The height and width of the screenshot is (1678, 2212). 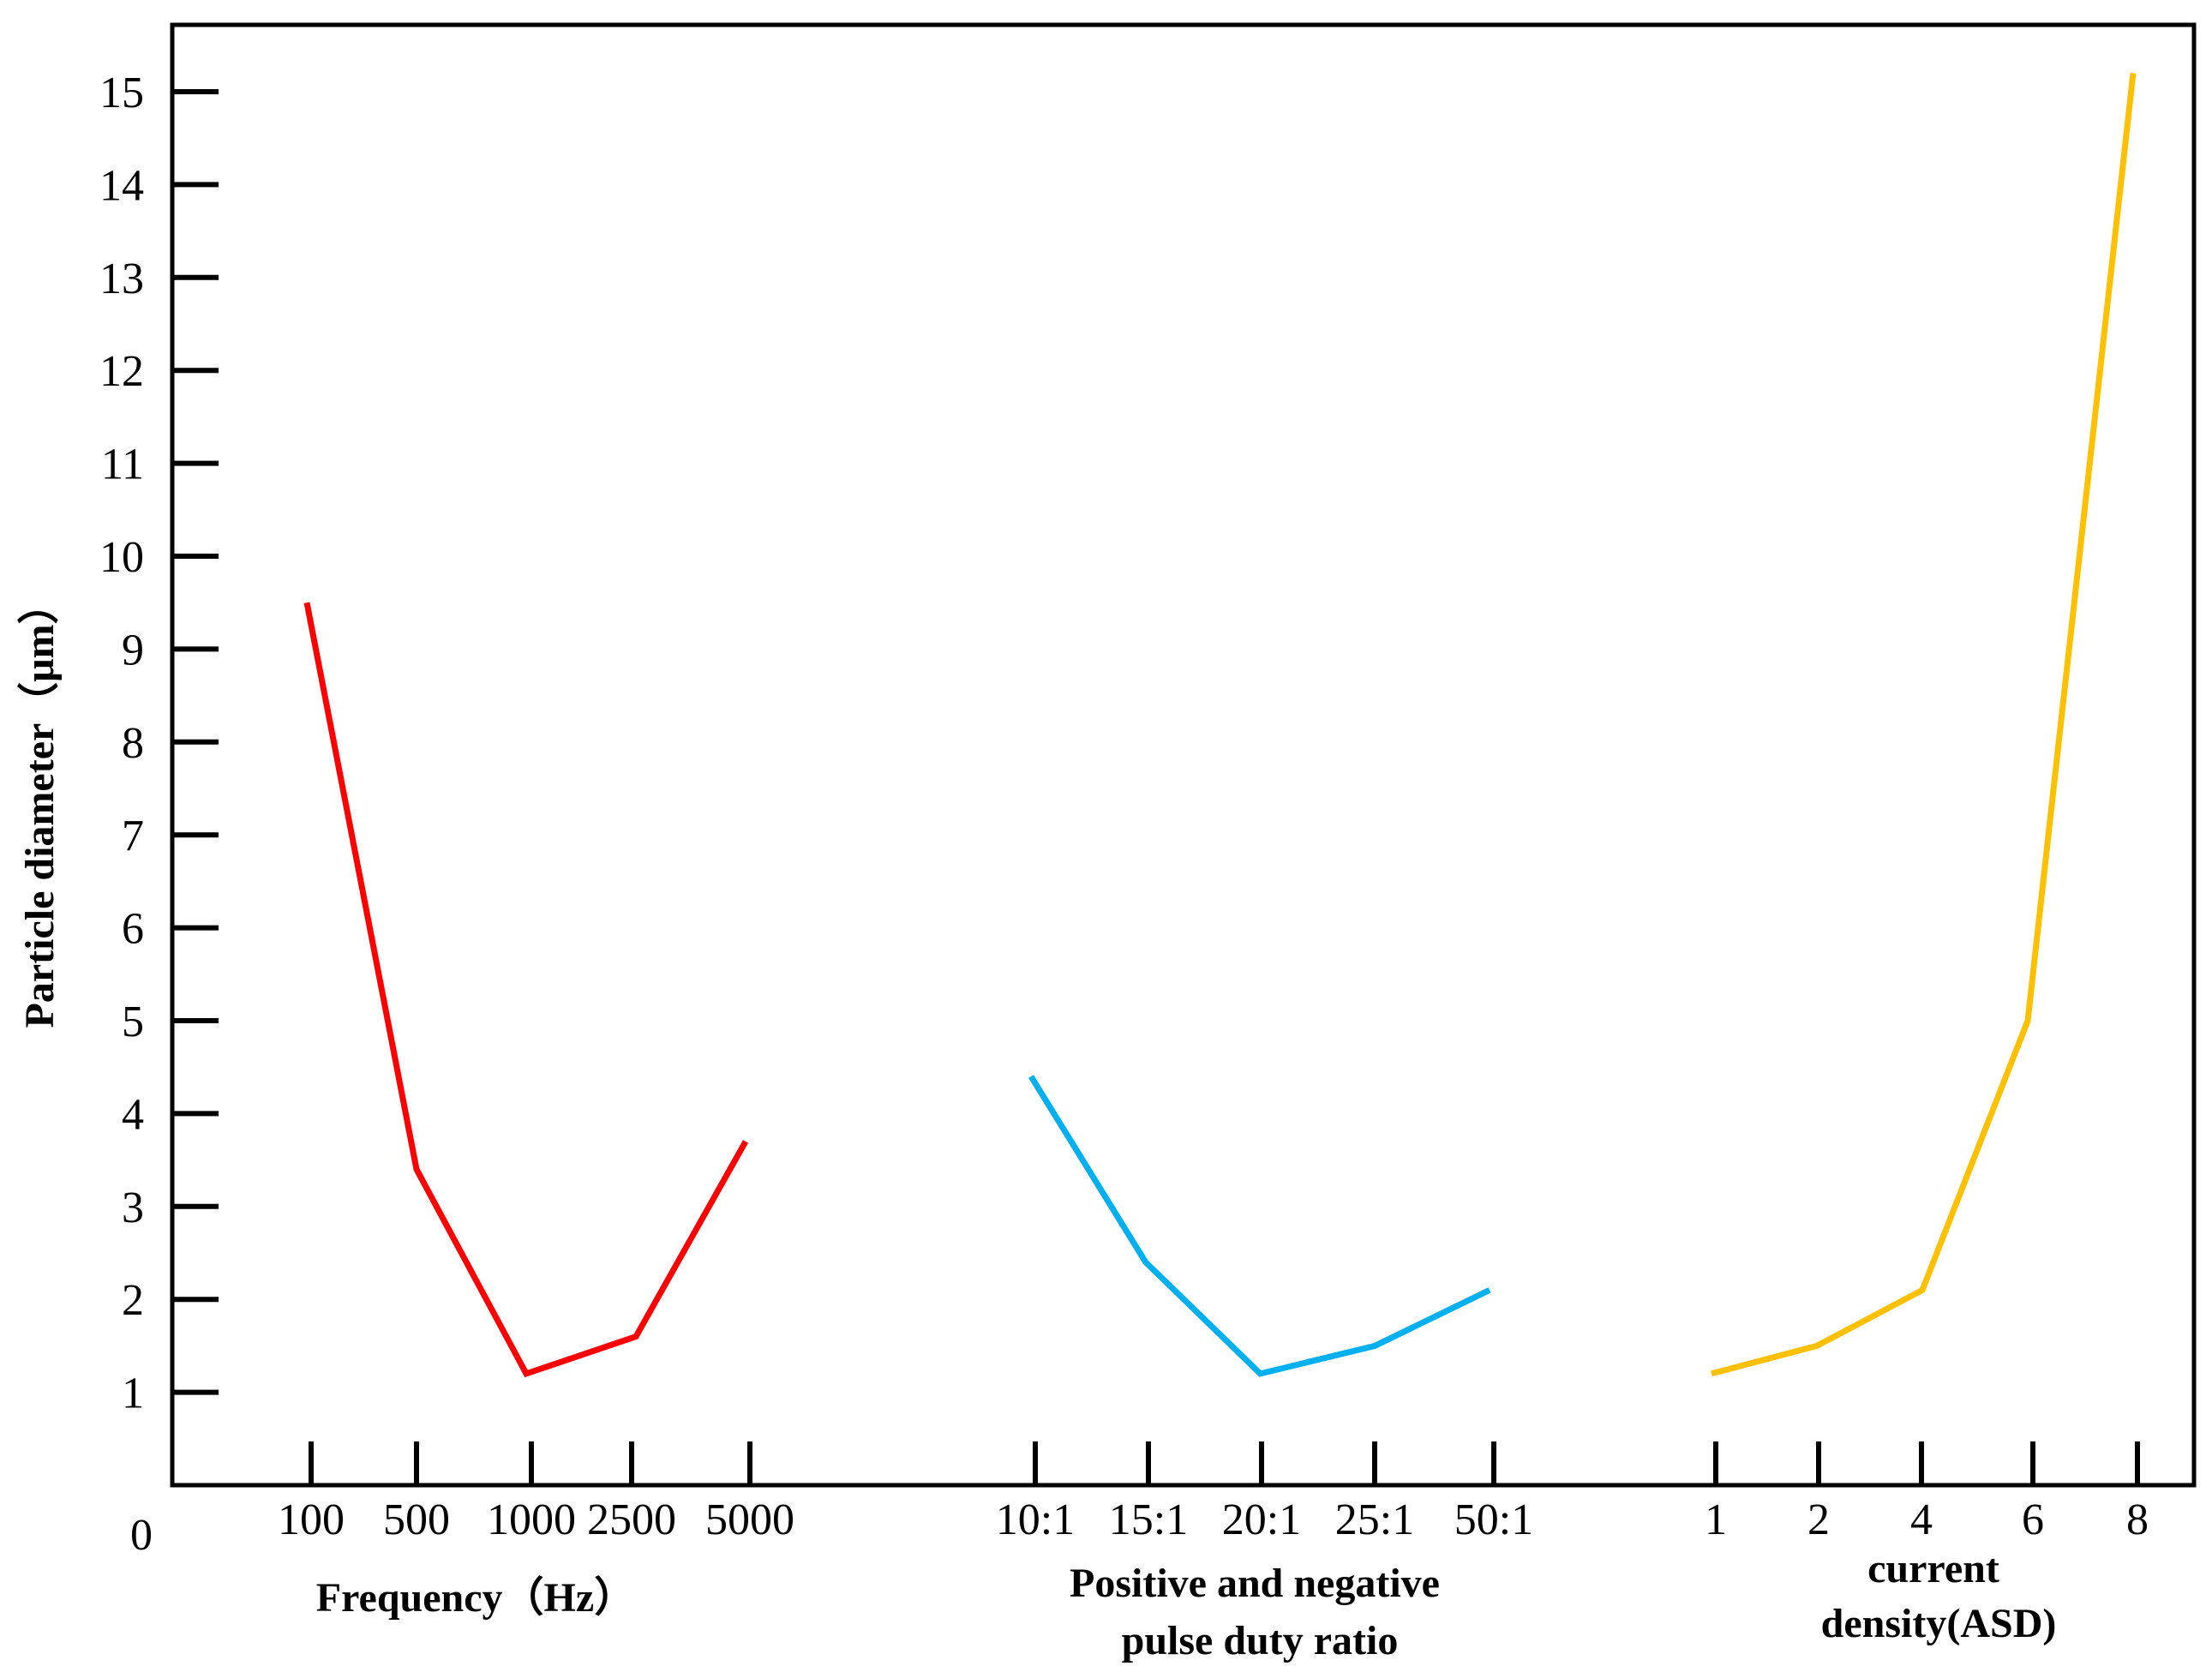 What do you see at coordinates (133, 1114) in the screenshot?
I see `y-tick-label: 4` at bounding box center [133, 1114].